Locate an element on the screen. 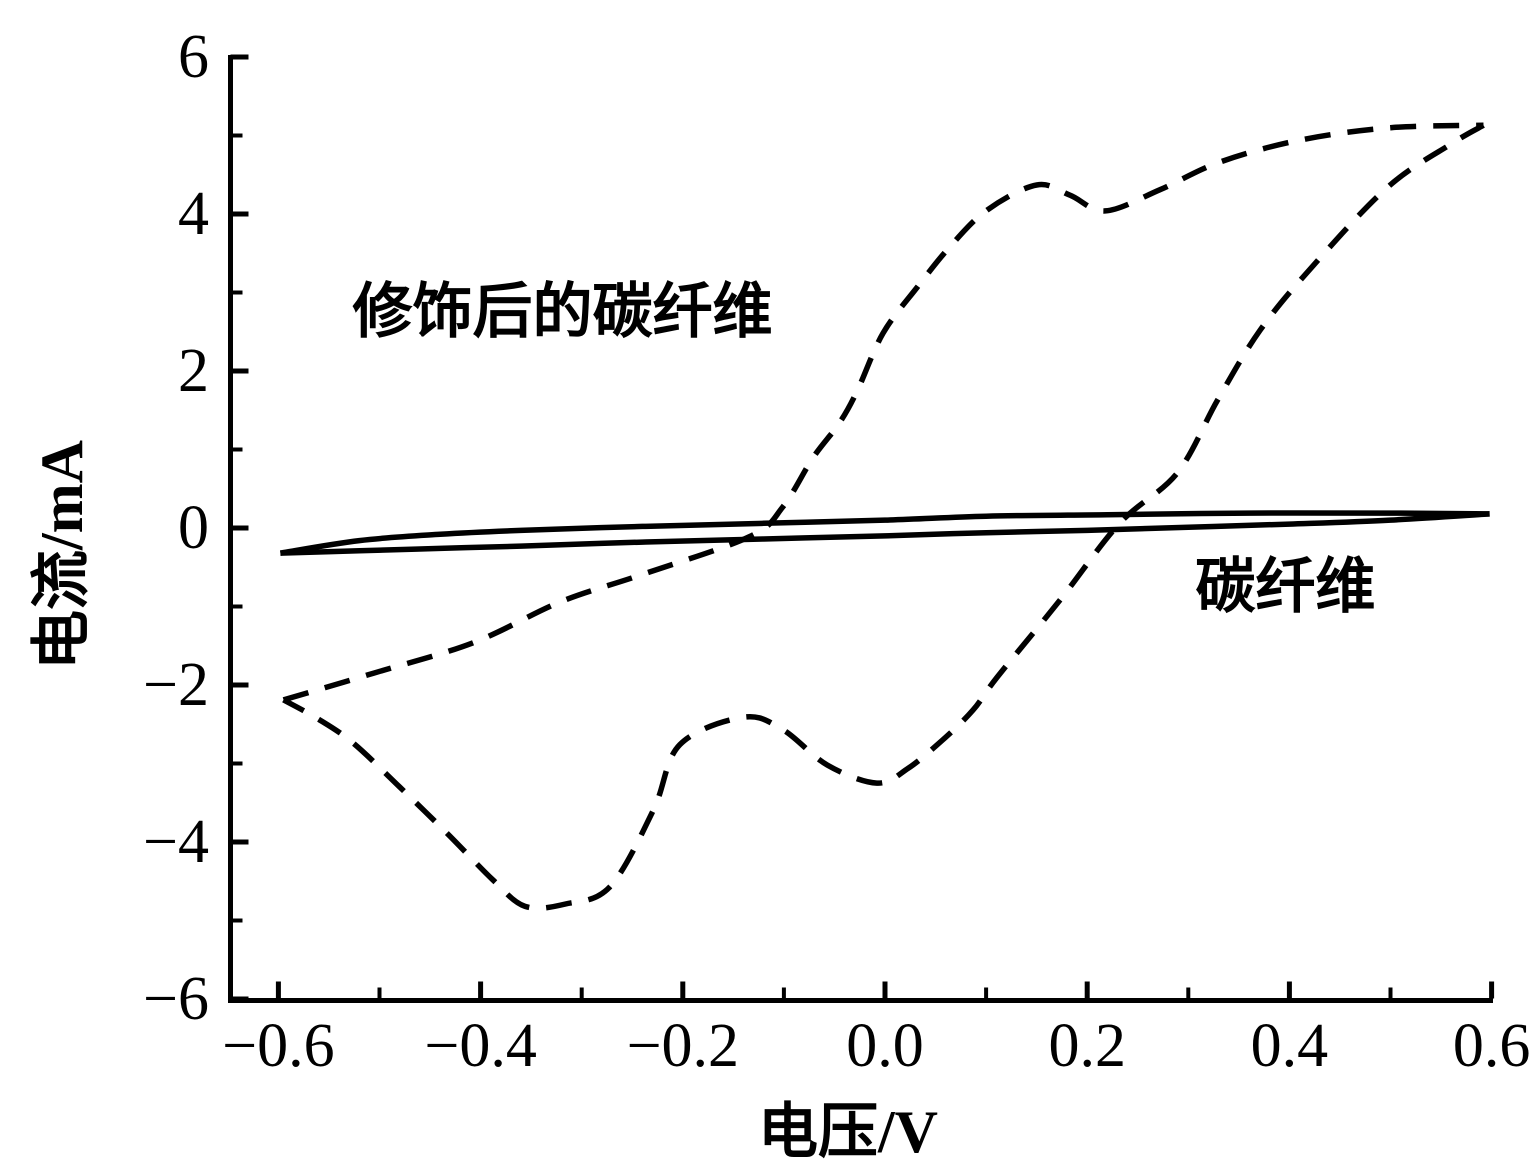 Image resolution: width=1535 pixels, height=1175 pixels. x-tick-label: −0.4 is located at coordinates (480, 1046).